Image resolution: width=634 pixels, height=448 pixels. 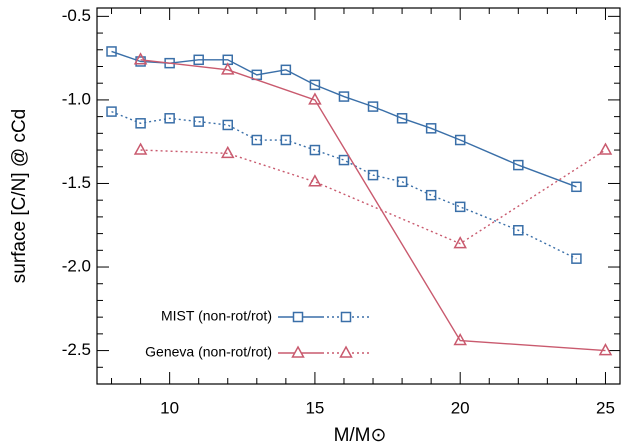 What do you see at coordinates (76, 182) in the screenshot?
I see `y-tick-label: -1.5` at bounding box center [76, 182].